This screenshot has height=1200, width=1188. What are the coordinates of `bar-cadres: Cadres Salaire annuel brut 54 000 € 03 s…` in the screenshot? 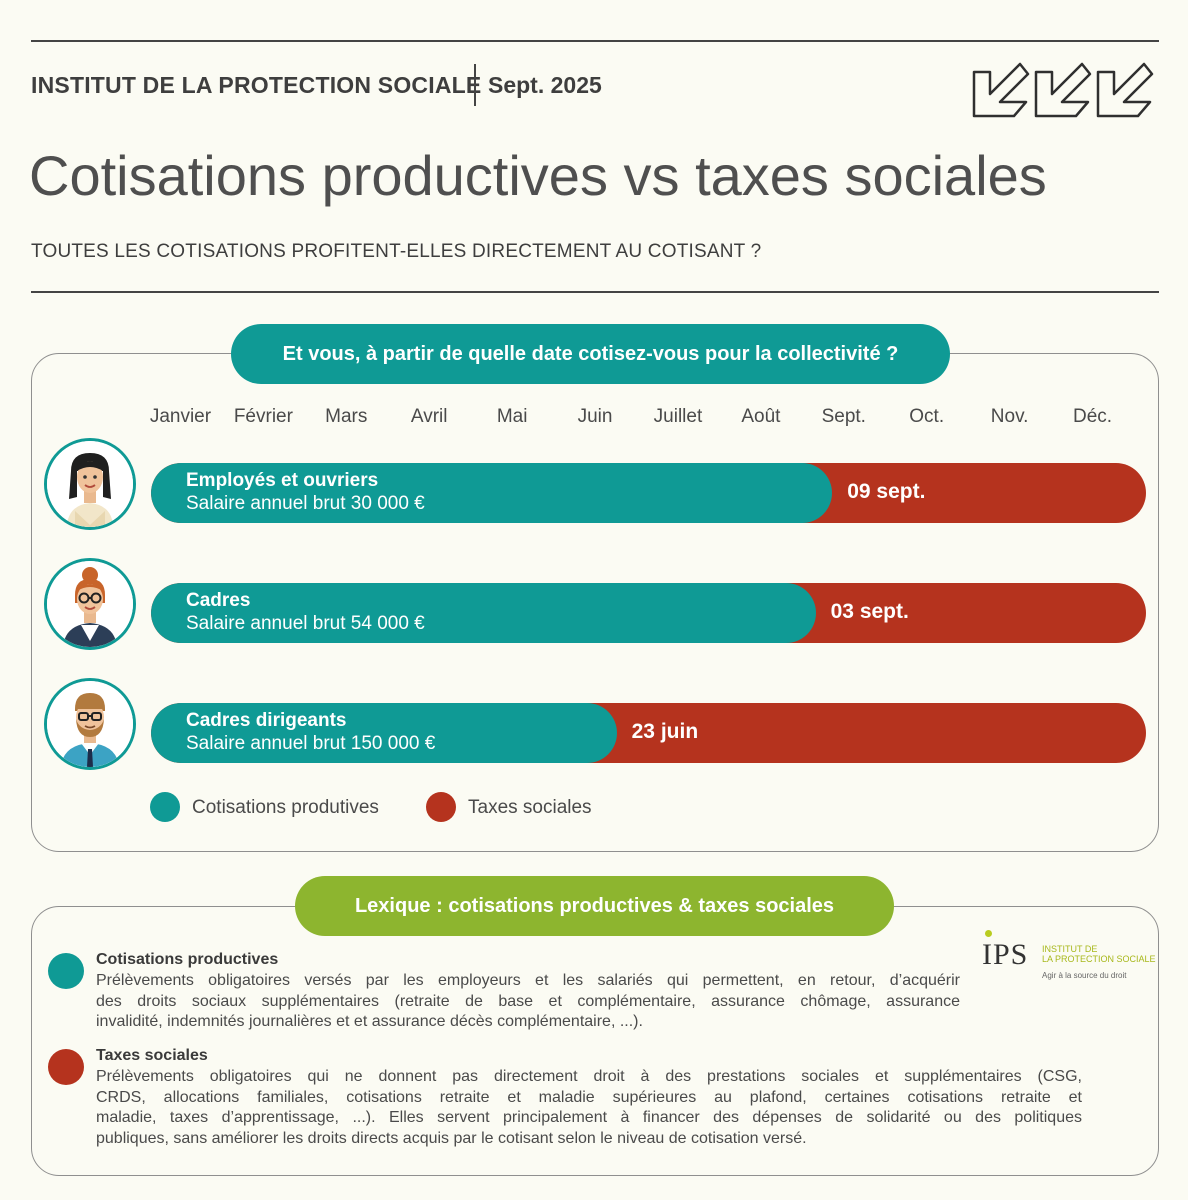 It's located at (648, 613).